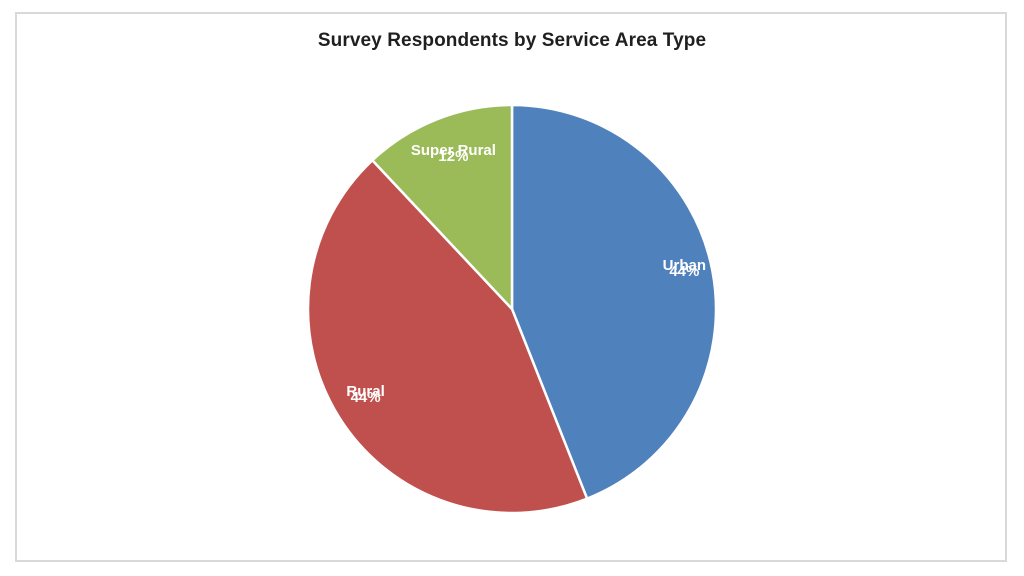 The width and height of the screenshot is (1024, 576). I want to click on pie-slice-urban, so click(614, 301).